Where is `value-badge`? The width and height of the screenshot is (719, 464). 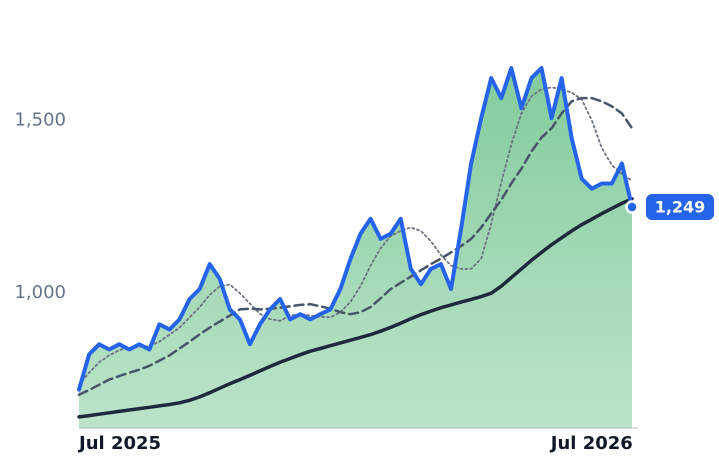 value-badge is located at coordinates (680, 207).